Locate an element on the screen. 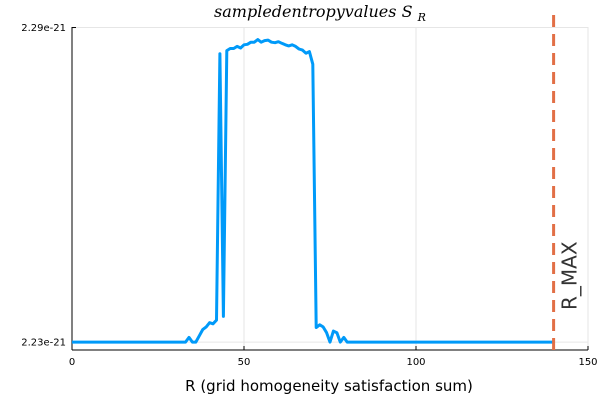 The height and width of the screenshot is (400, 600). title-main: sampledentropyvalues is located at coordinates (305, 11).